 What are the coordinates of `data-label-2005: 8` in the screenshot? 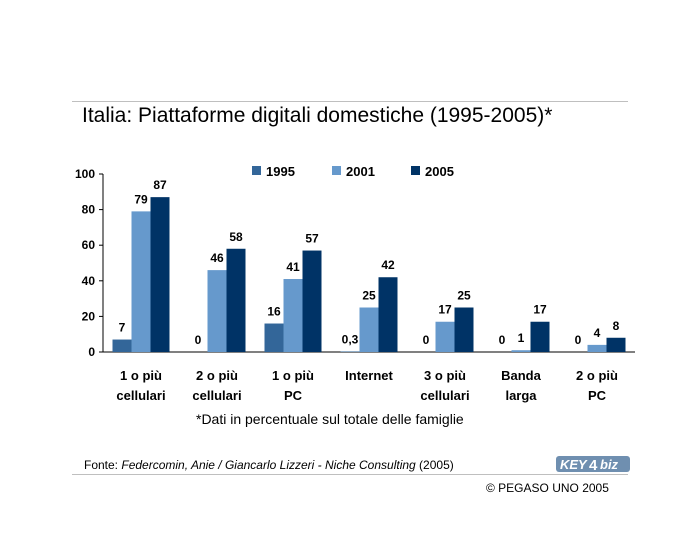 It's located at (616, 326).